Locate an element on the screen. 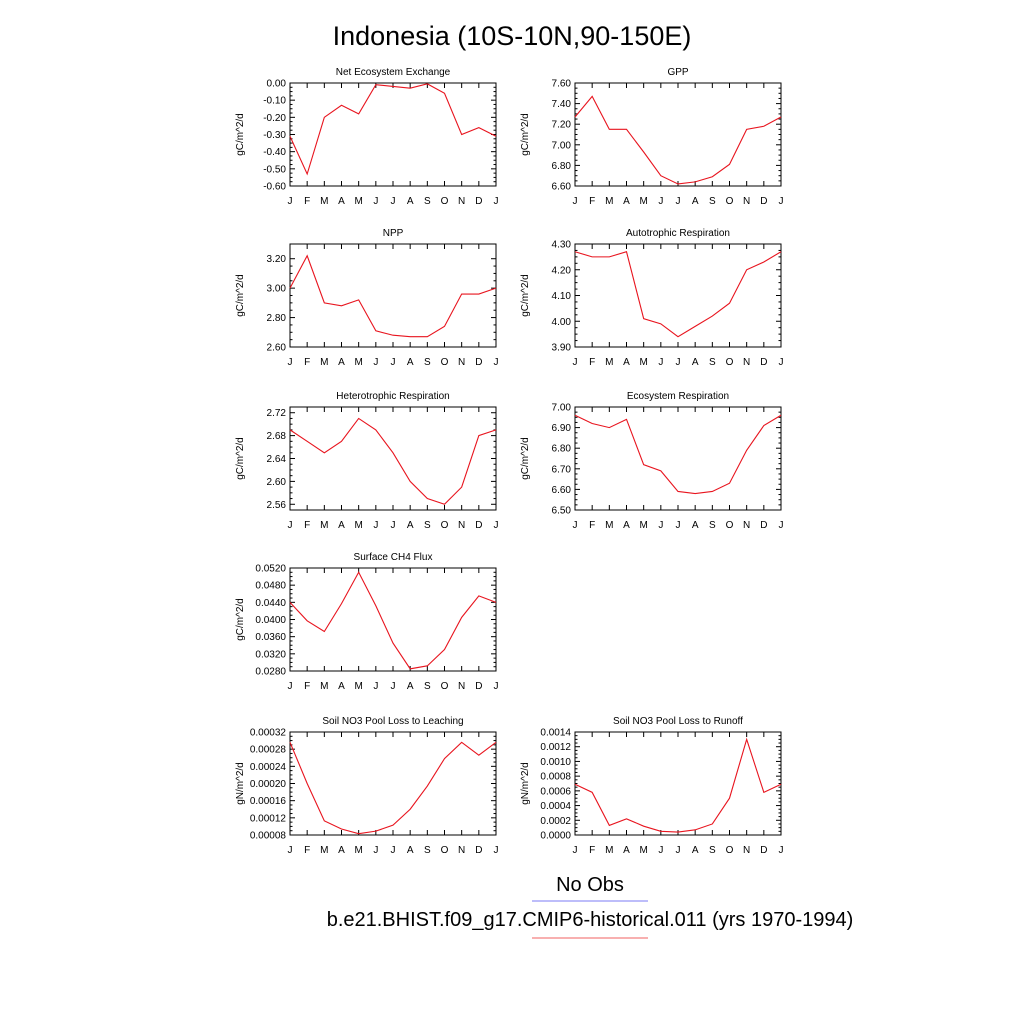  y-tick-label: 0.0012 is located at coordinates (555, 747).